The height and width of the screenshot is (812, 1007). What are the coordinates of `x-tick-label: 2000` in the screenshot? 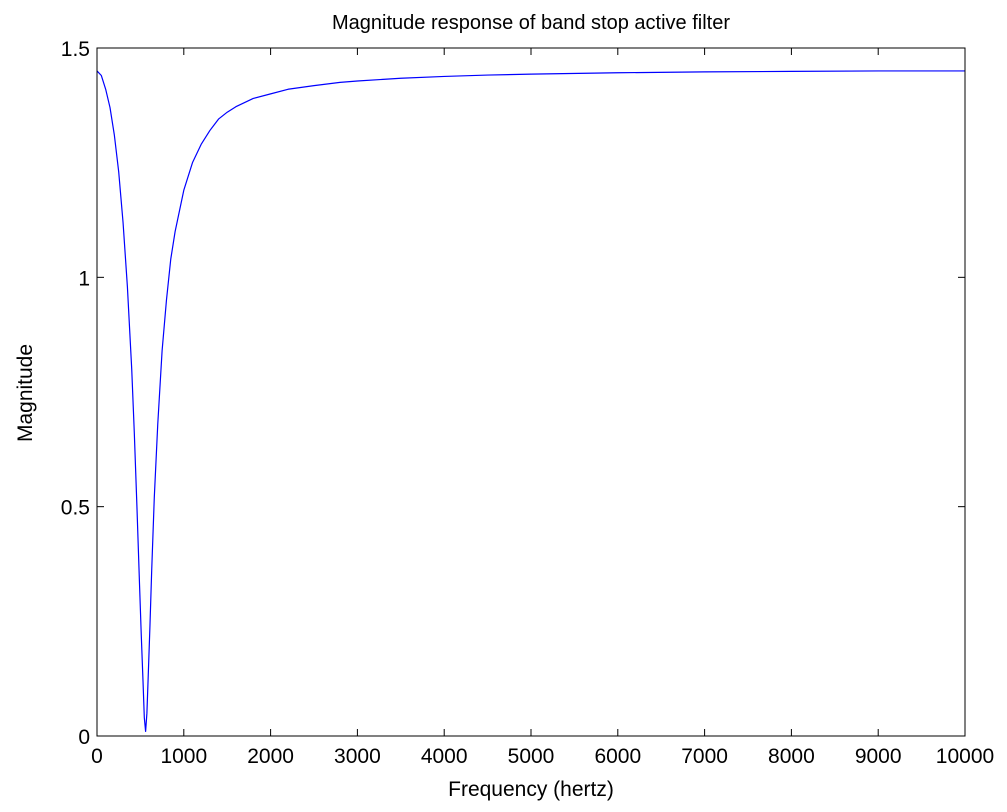 It's located at (270, 756).